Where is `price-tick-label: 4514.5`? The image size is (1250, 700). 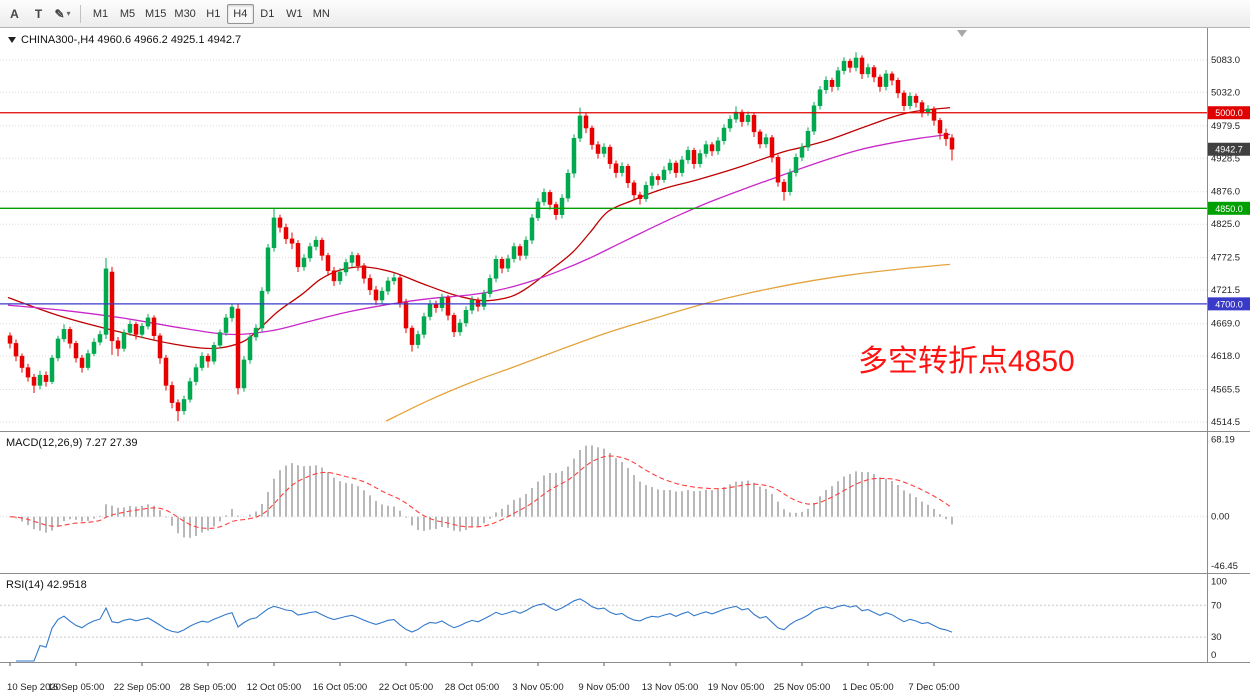
price-tick-label: 4514.5 is located at coordinates (1225, 422).